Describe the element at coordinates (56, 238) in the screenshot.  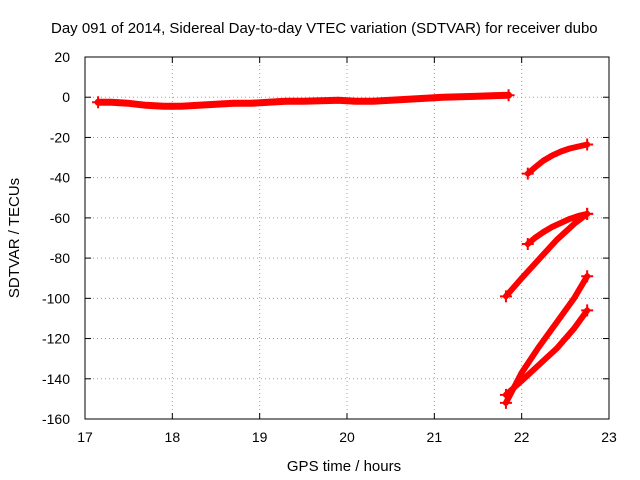
I see `y-axis-tick-labels: -160 -140 -120 -100 -80 -60 -40 -20 0 20` at that location.